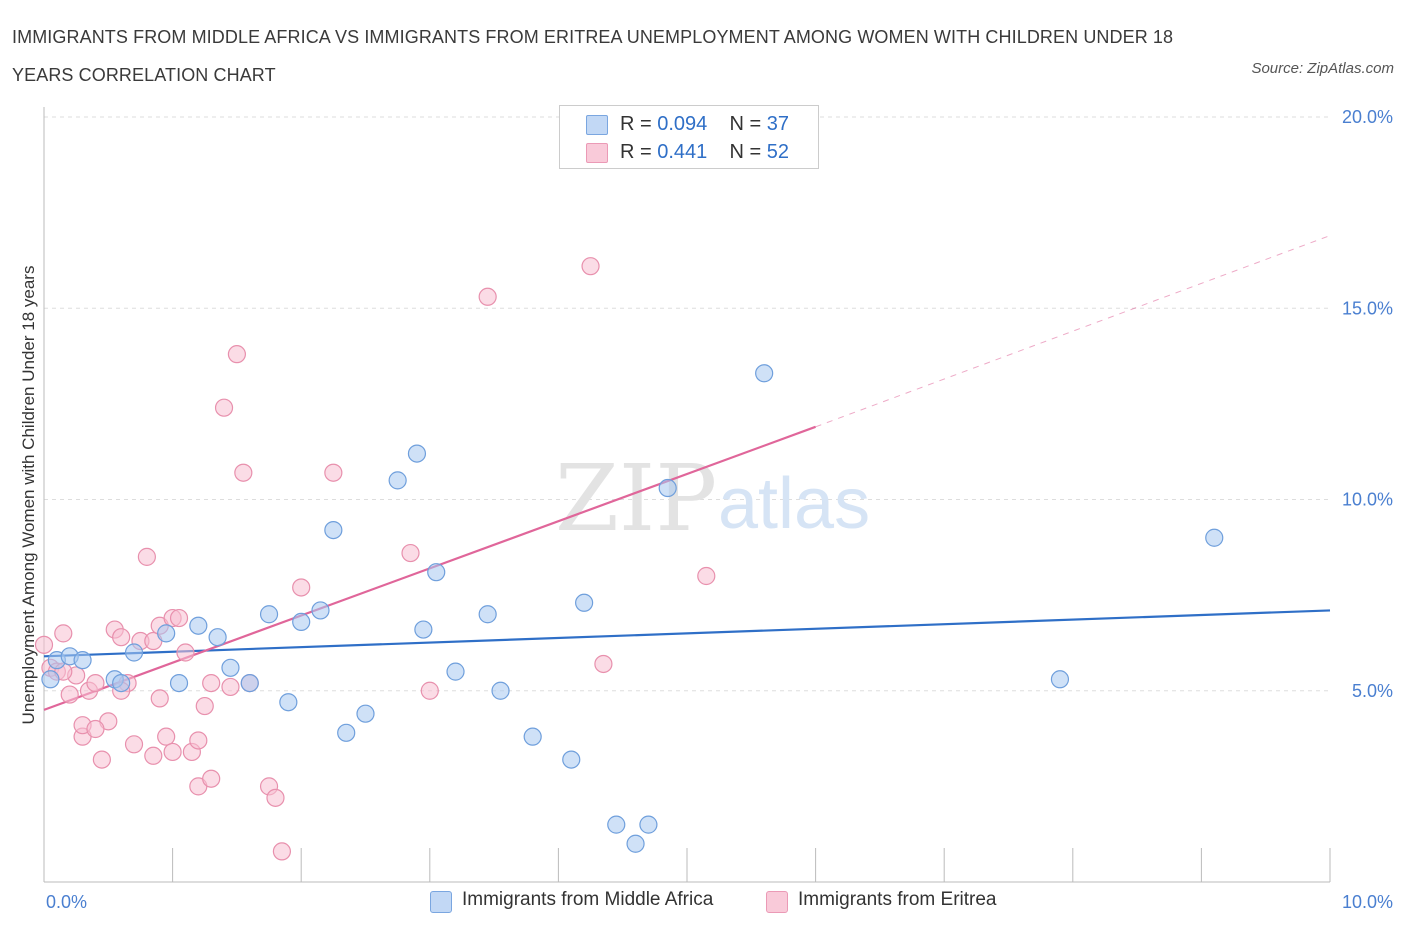 This screenshot has height=930, width=1406. Describe the element at coordinates (66, 902) in the screenshot. I see `x-tick-label: 0.0%` at that location.